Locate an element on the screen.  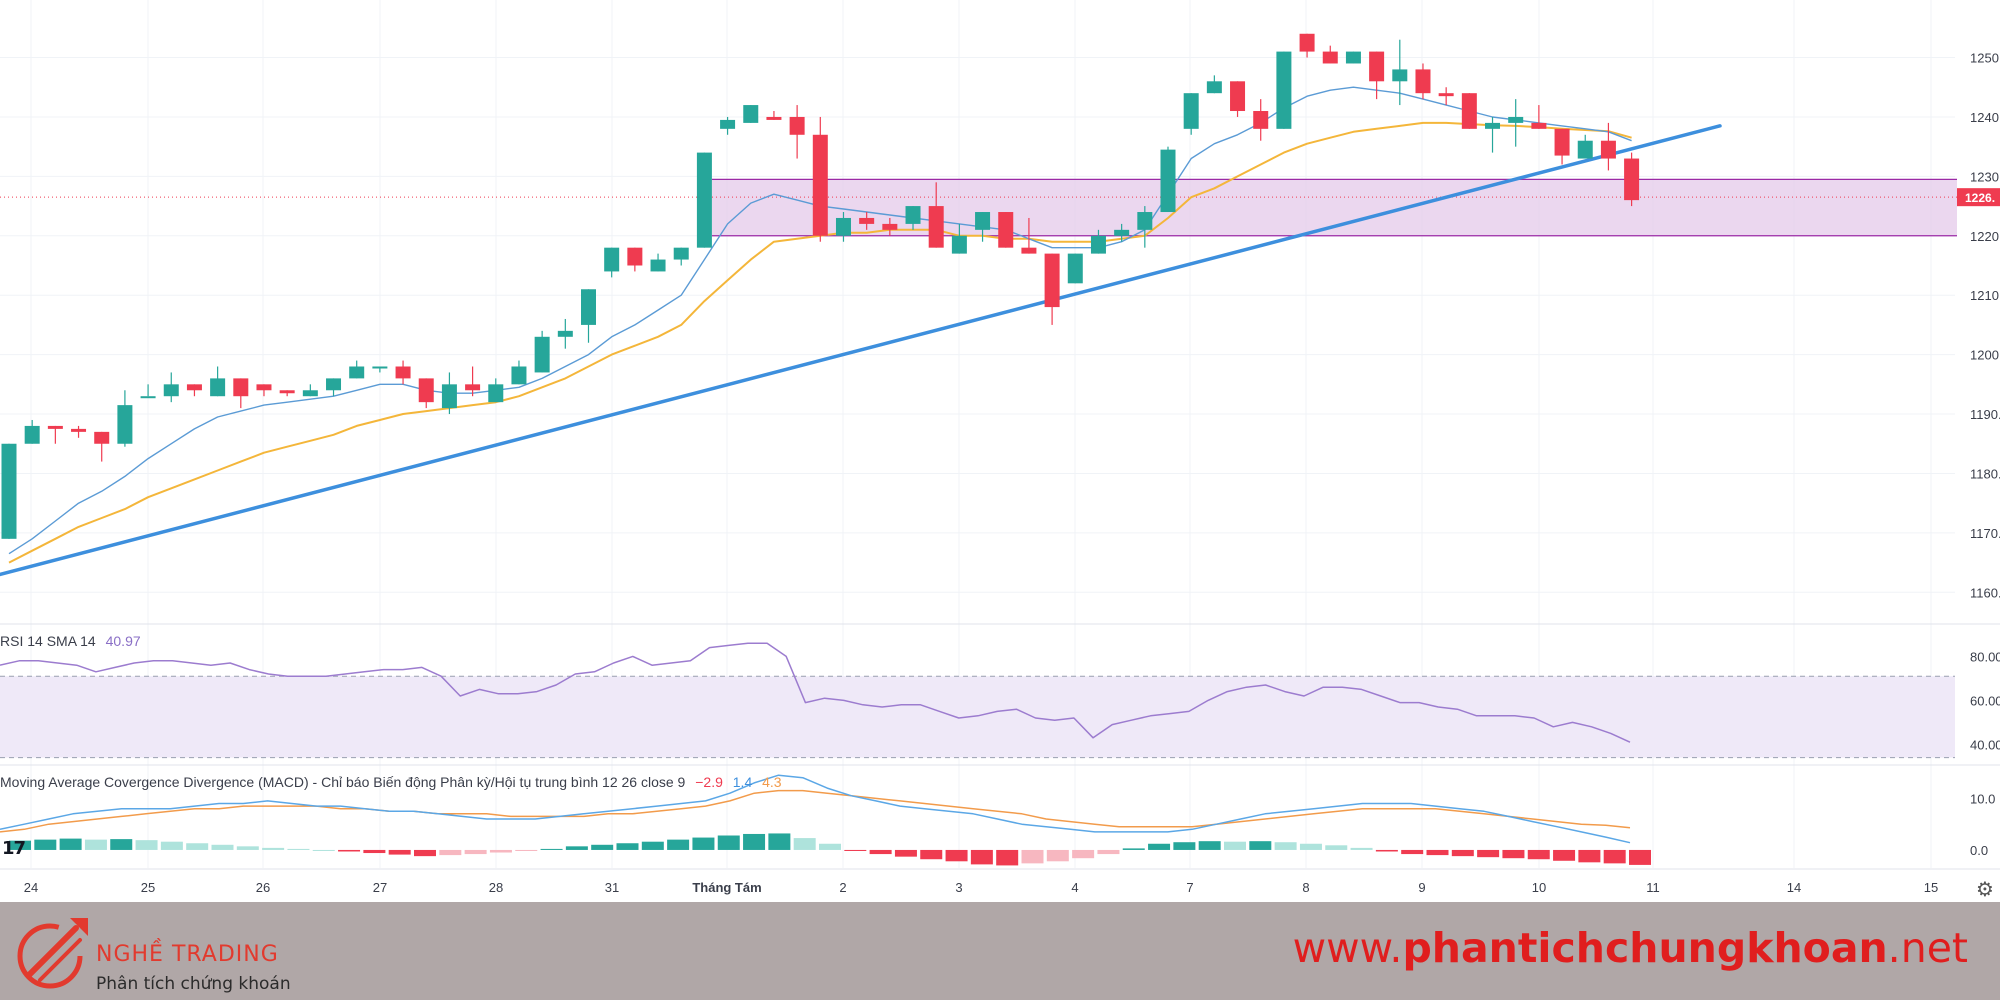
brand-logo-icon is located at coordinates (52, 953).